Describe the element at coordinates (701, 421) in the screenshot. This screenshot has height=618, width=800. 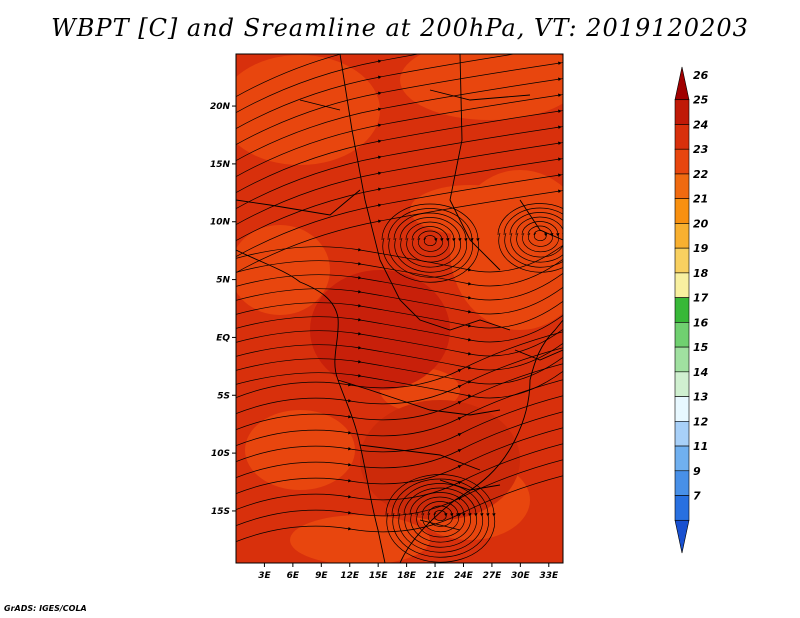
I see `colorbar-label: 12` at that location.